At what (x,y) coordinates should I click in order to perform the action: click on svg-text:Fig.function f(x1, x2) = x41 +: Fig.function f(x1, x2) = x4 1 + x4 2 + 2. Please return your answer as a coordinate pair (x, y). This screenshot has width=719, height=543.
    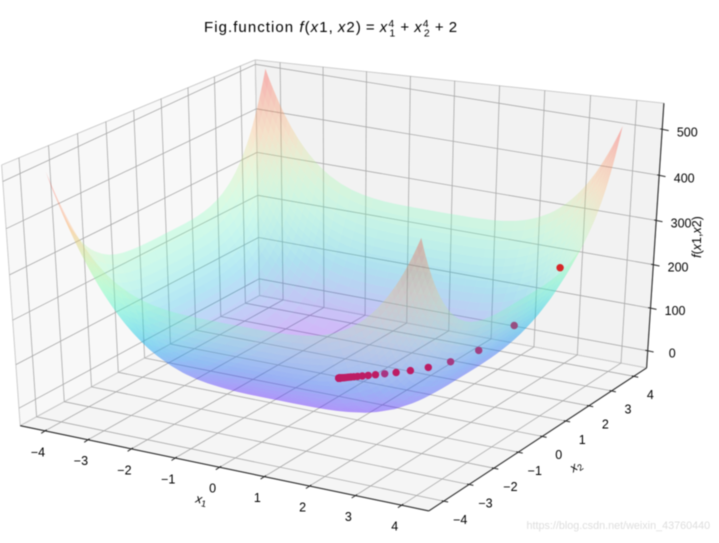
    Looking at the image, I should click on (331, 29).